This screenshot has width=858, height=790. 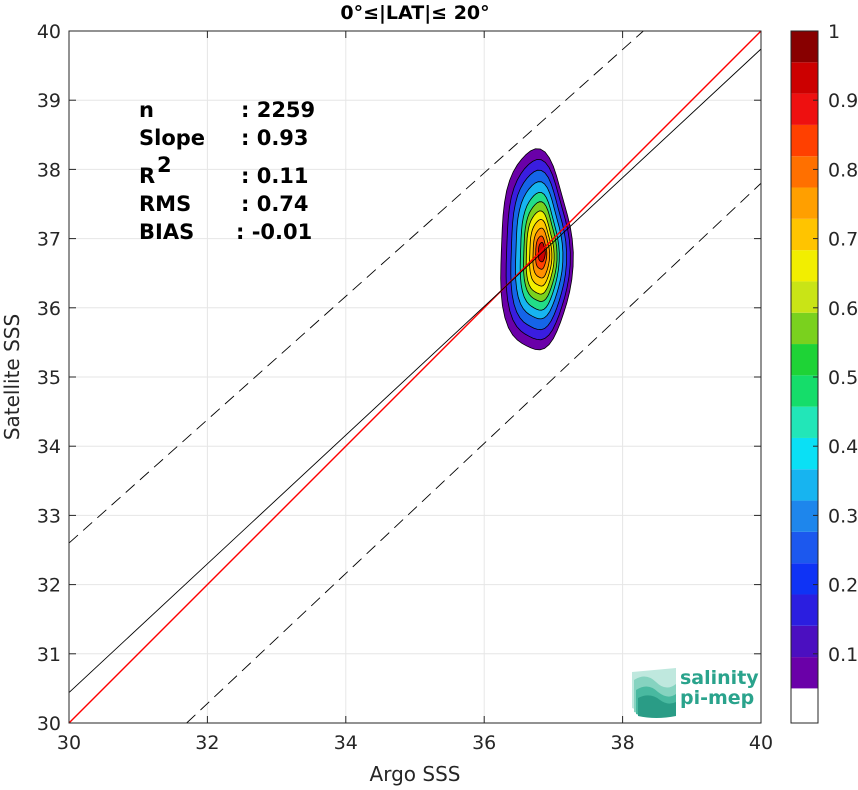 What do you see at coordinates (49, 309) in the screenshot?
I see `y-tick-label: 36` at bounding box center [49, 309].